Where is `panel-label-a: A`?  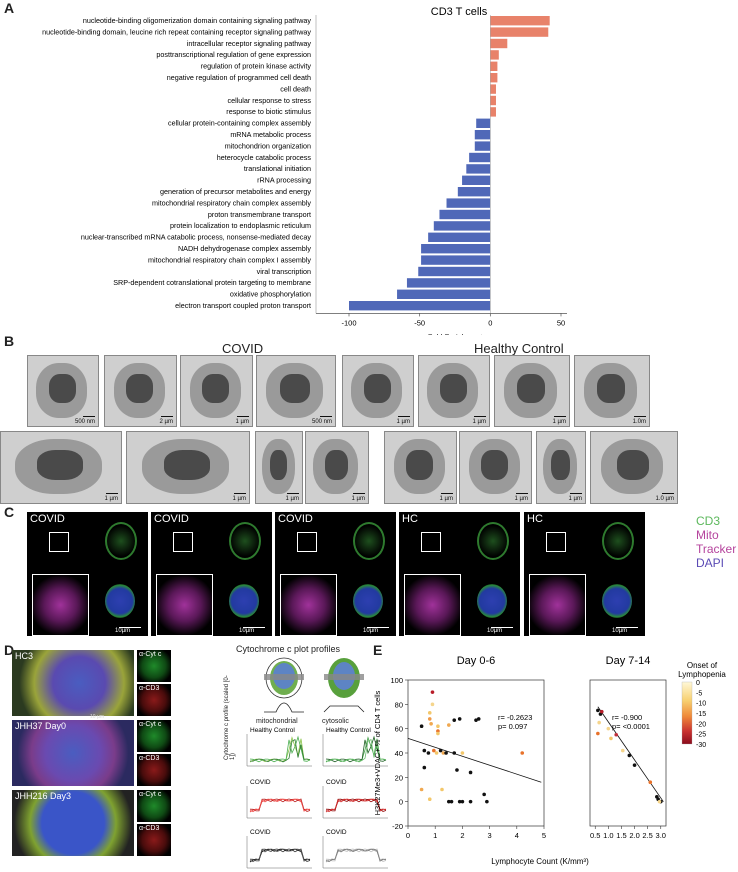
panel-label-a: A is located at coordinates (9, 8).